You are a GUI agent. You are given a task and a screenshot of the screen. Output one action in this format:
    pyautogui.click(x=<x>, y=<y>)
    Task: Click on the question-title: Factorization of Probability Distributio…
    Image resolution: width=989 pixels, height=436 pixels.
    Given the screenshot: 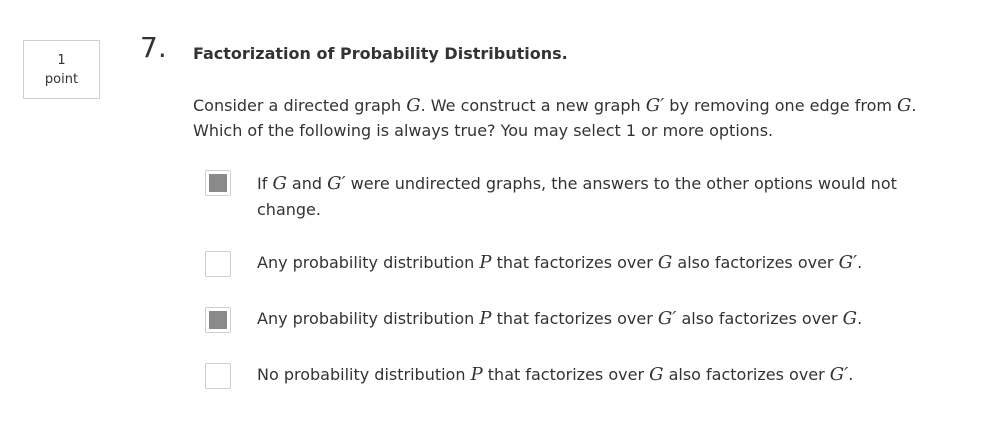 What is the action you would take?
    pyautogui.click(x=380, y=53)
    